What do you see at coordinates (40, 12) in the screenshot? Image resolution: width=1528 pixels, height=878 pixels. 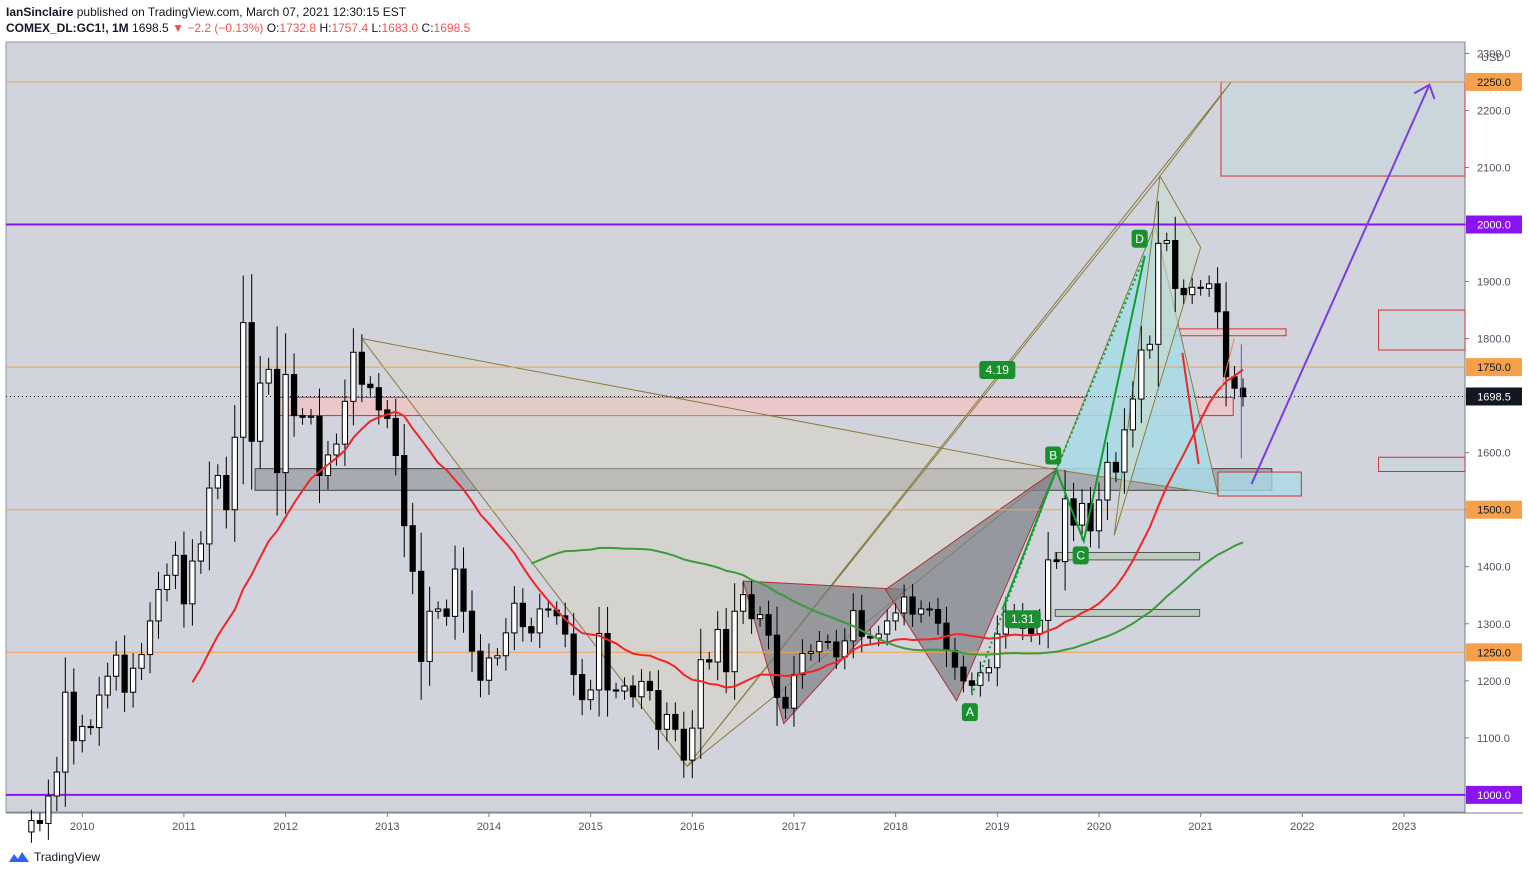 I see `author-name: IanSinclaire` at bounding box center [40, 12].